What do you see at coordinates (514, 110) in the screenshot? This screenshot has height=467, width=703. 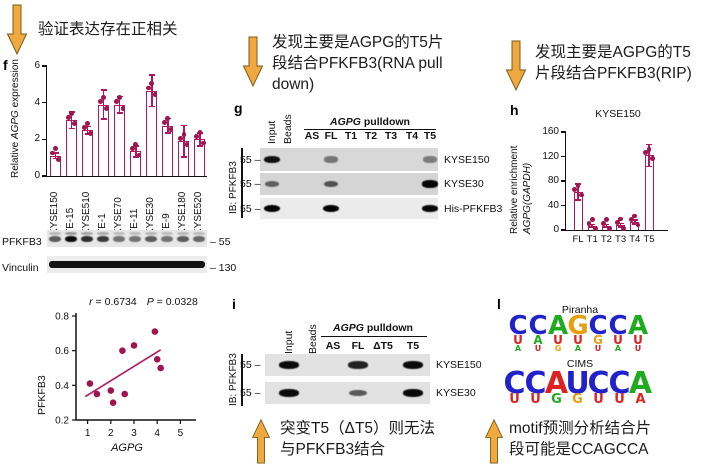 I see `panel-h-label: h` at bounding box center [514, 110].